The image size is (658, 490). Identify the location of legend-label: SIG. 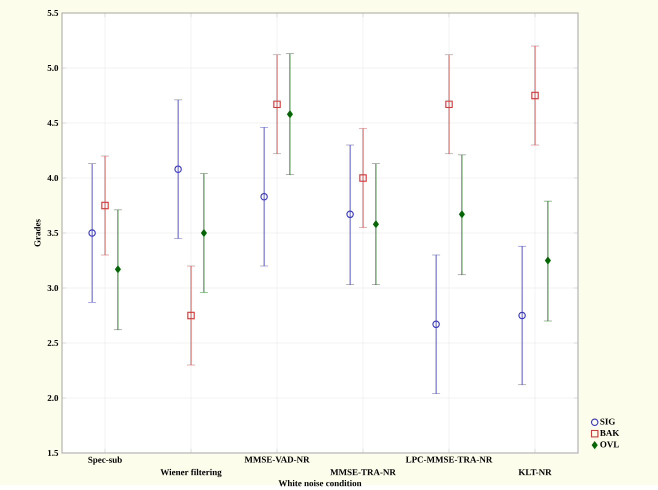
(608, 421).